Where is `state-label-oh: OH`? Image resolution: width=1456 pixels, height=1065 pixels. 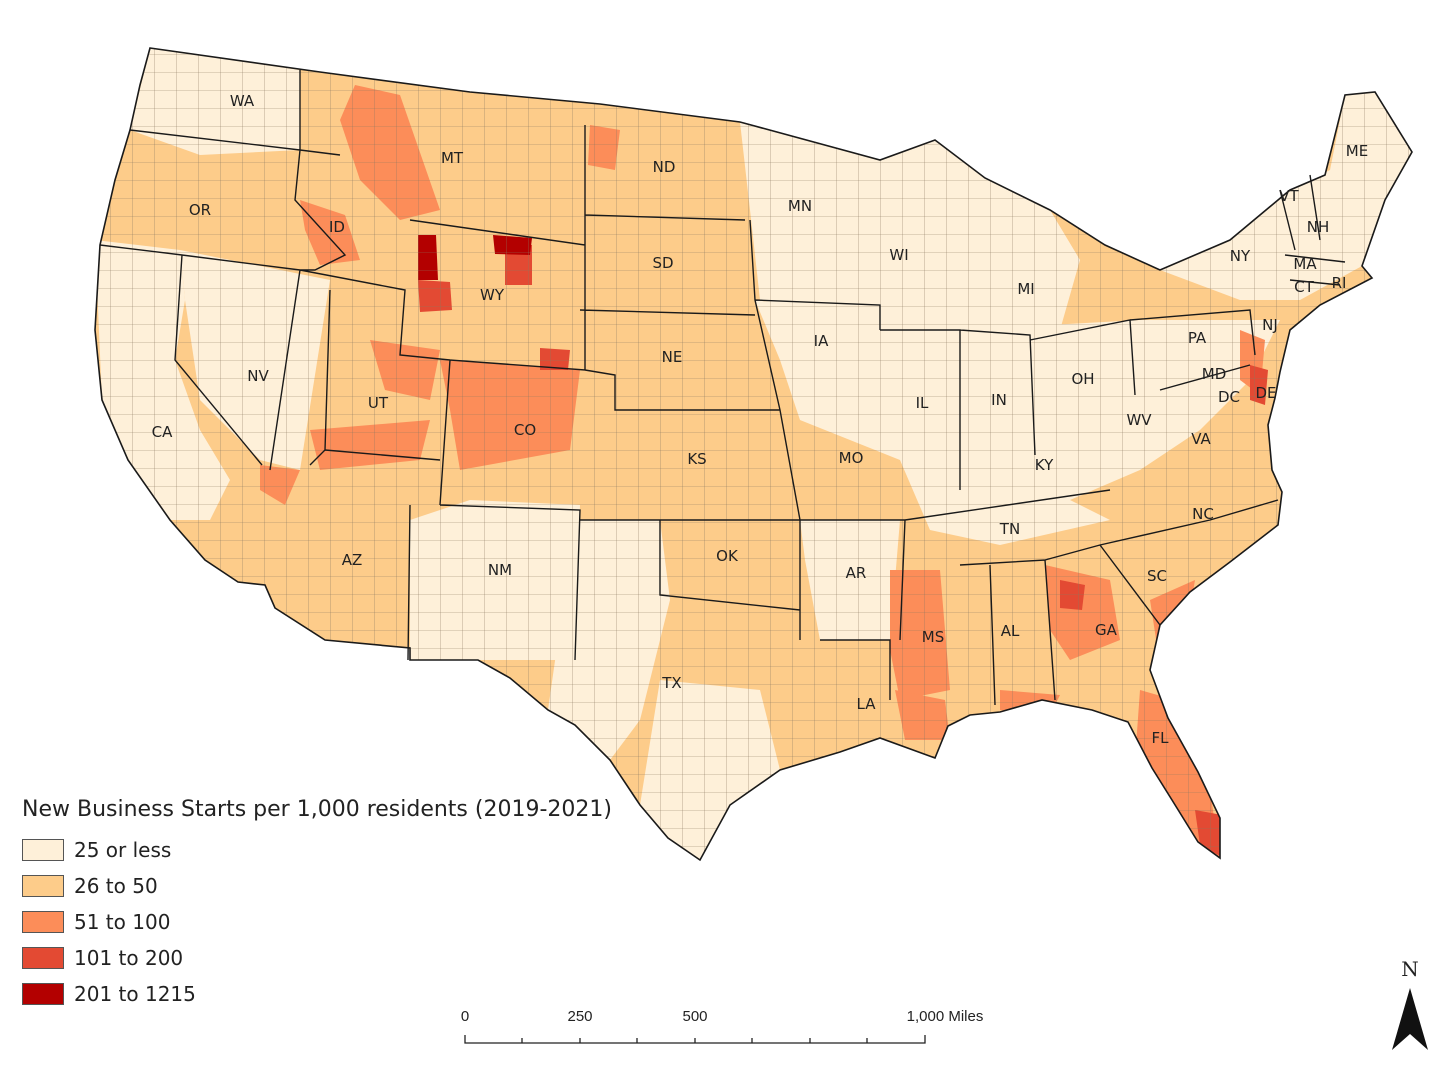
state-label-oh: OH is located at coordinates (1082, 379).